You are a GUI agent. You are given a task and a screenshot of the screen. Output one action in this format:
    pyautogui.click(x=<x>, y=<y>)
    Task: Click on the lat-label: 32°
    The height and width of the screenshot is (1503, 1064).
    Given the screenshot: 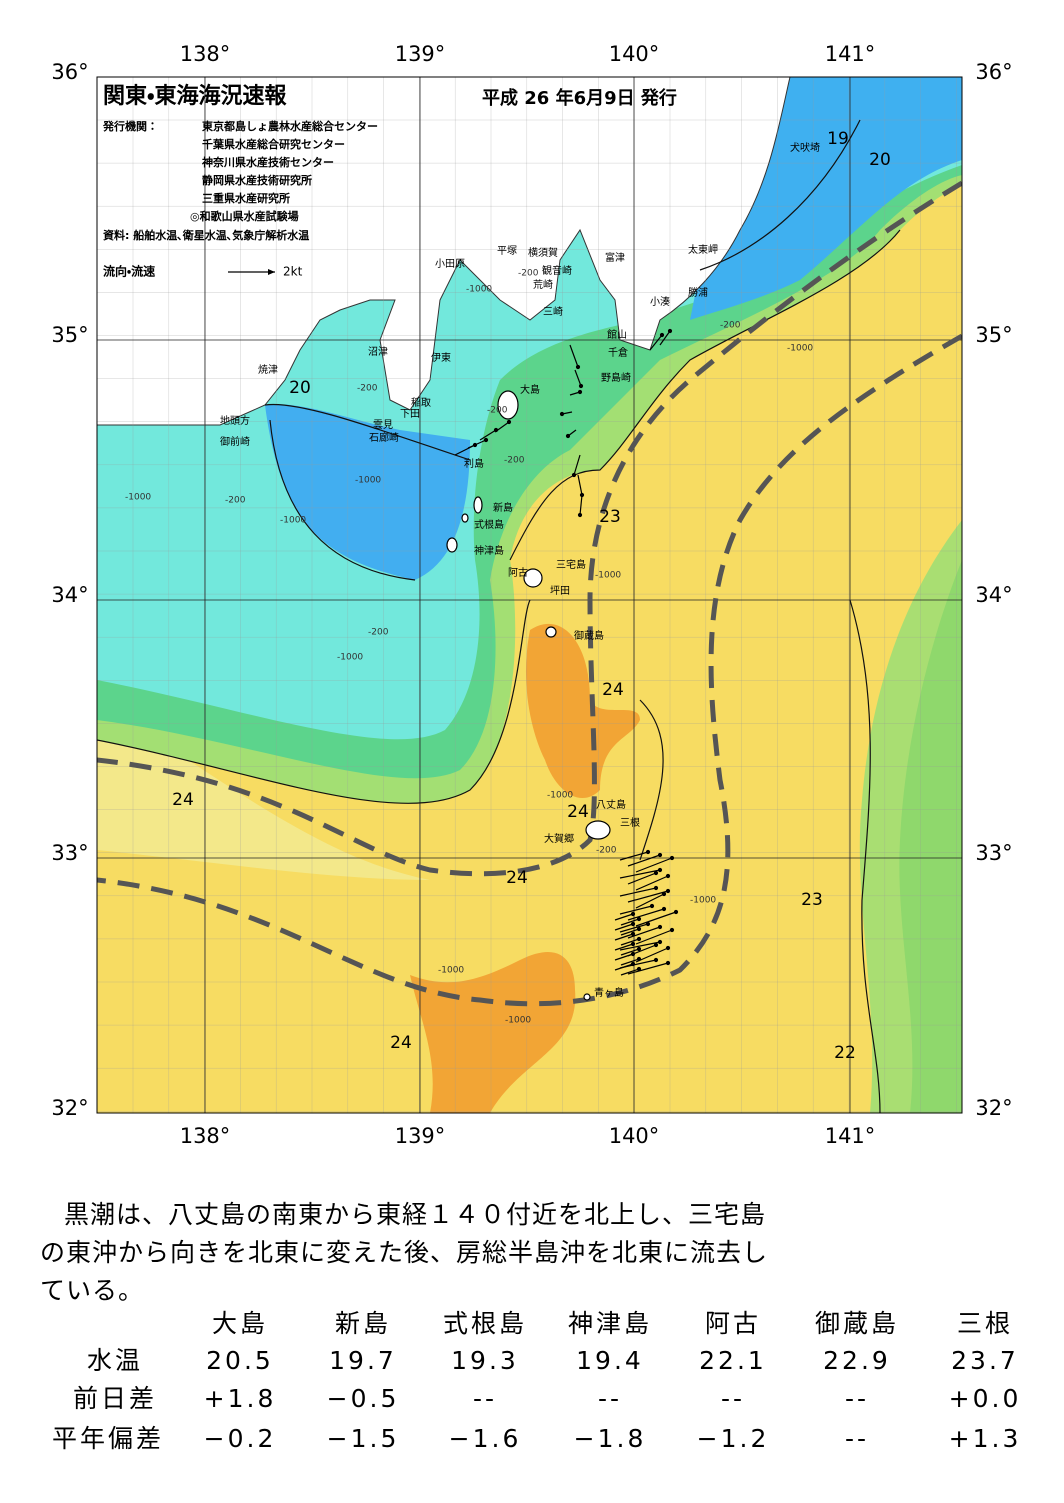 What is the action you would take?
    pyautogui.click(x=993, y=1108)
    